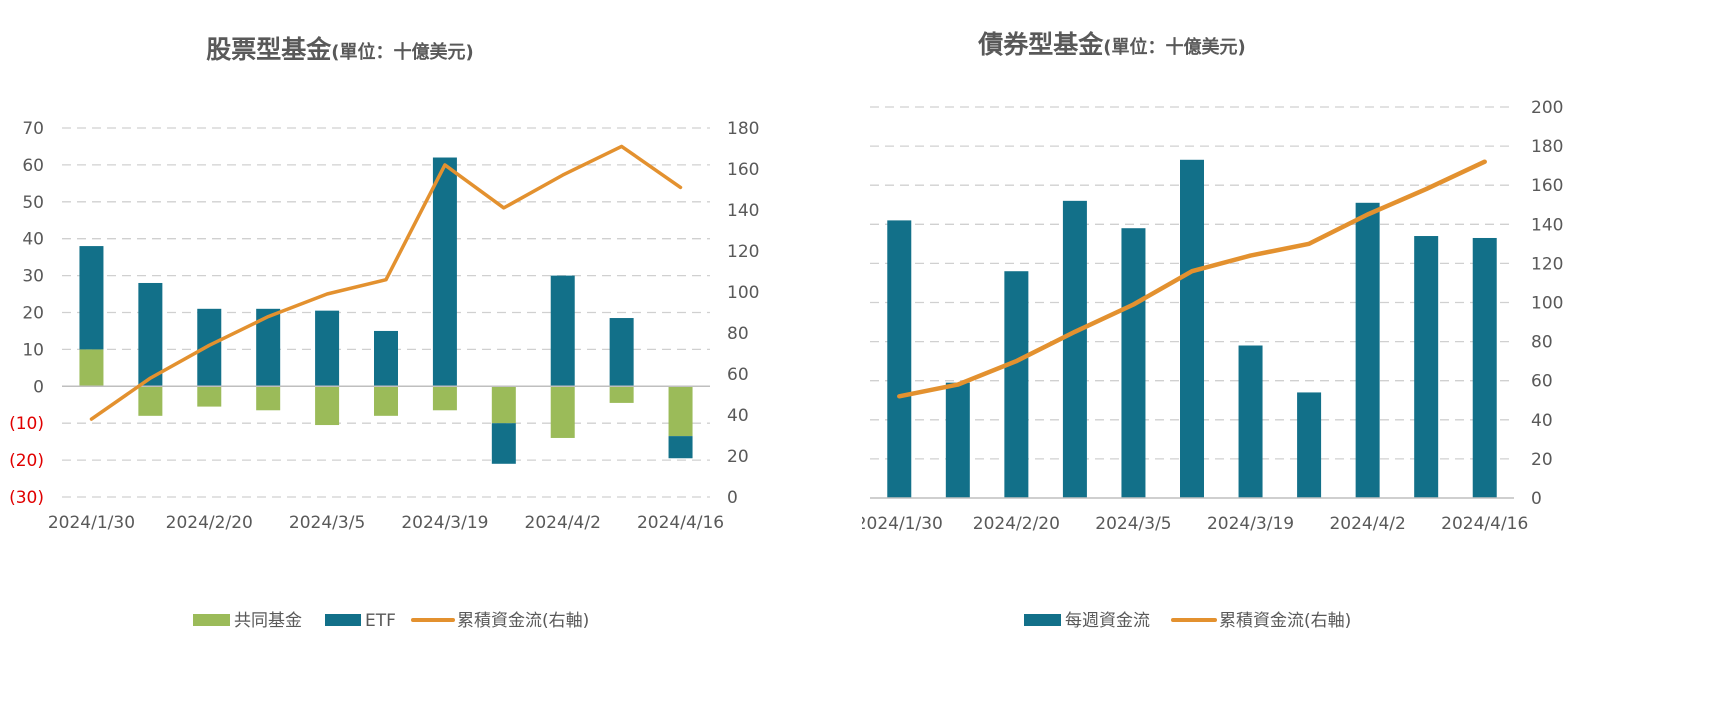 The image size is (1724, 714). I want to click on y-left-tick-label: (20), so click(26, 461).